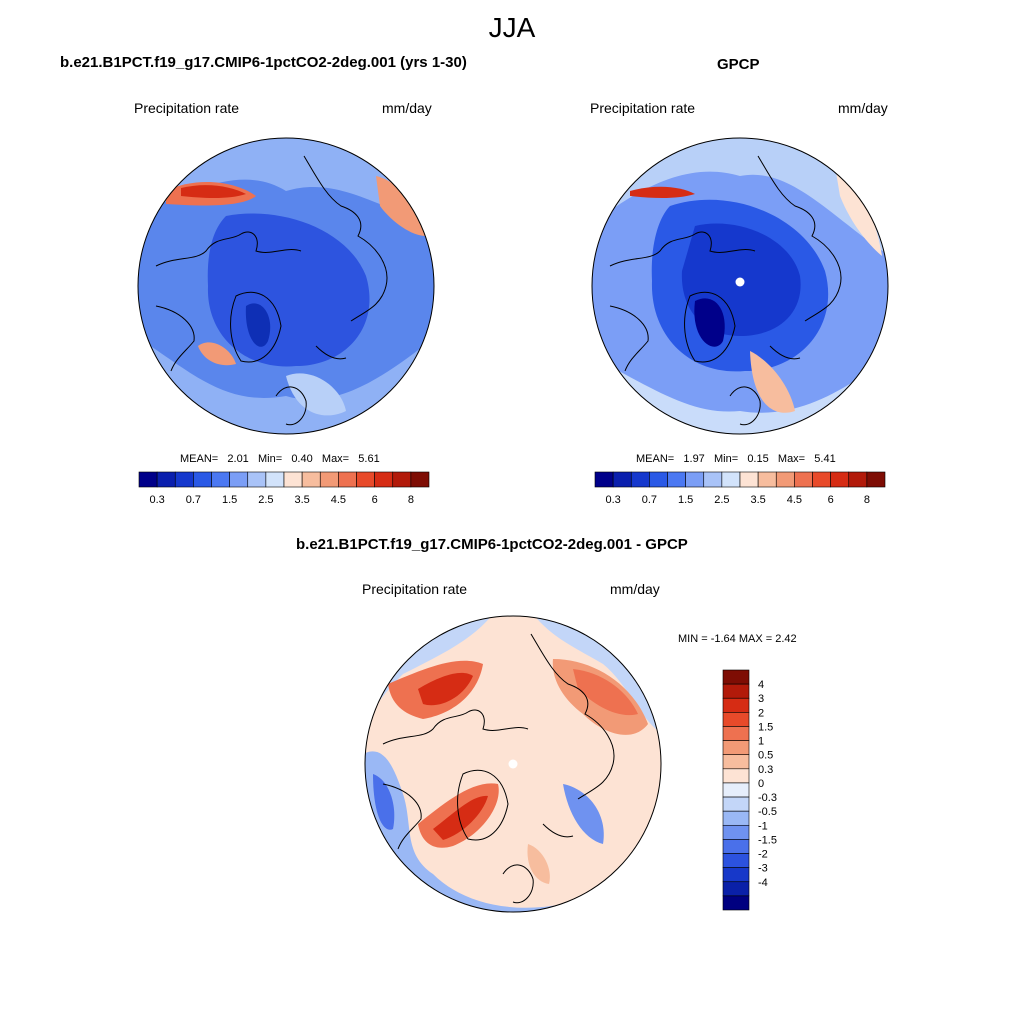 This screenshot has width=1024, height=1024. What do you see at coordinates (213, 191) in the screenshot?
I see `model-field-pacific-core` at bounding box center [213, 191].